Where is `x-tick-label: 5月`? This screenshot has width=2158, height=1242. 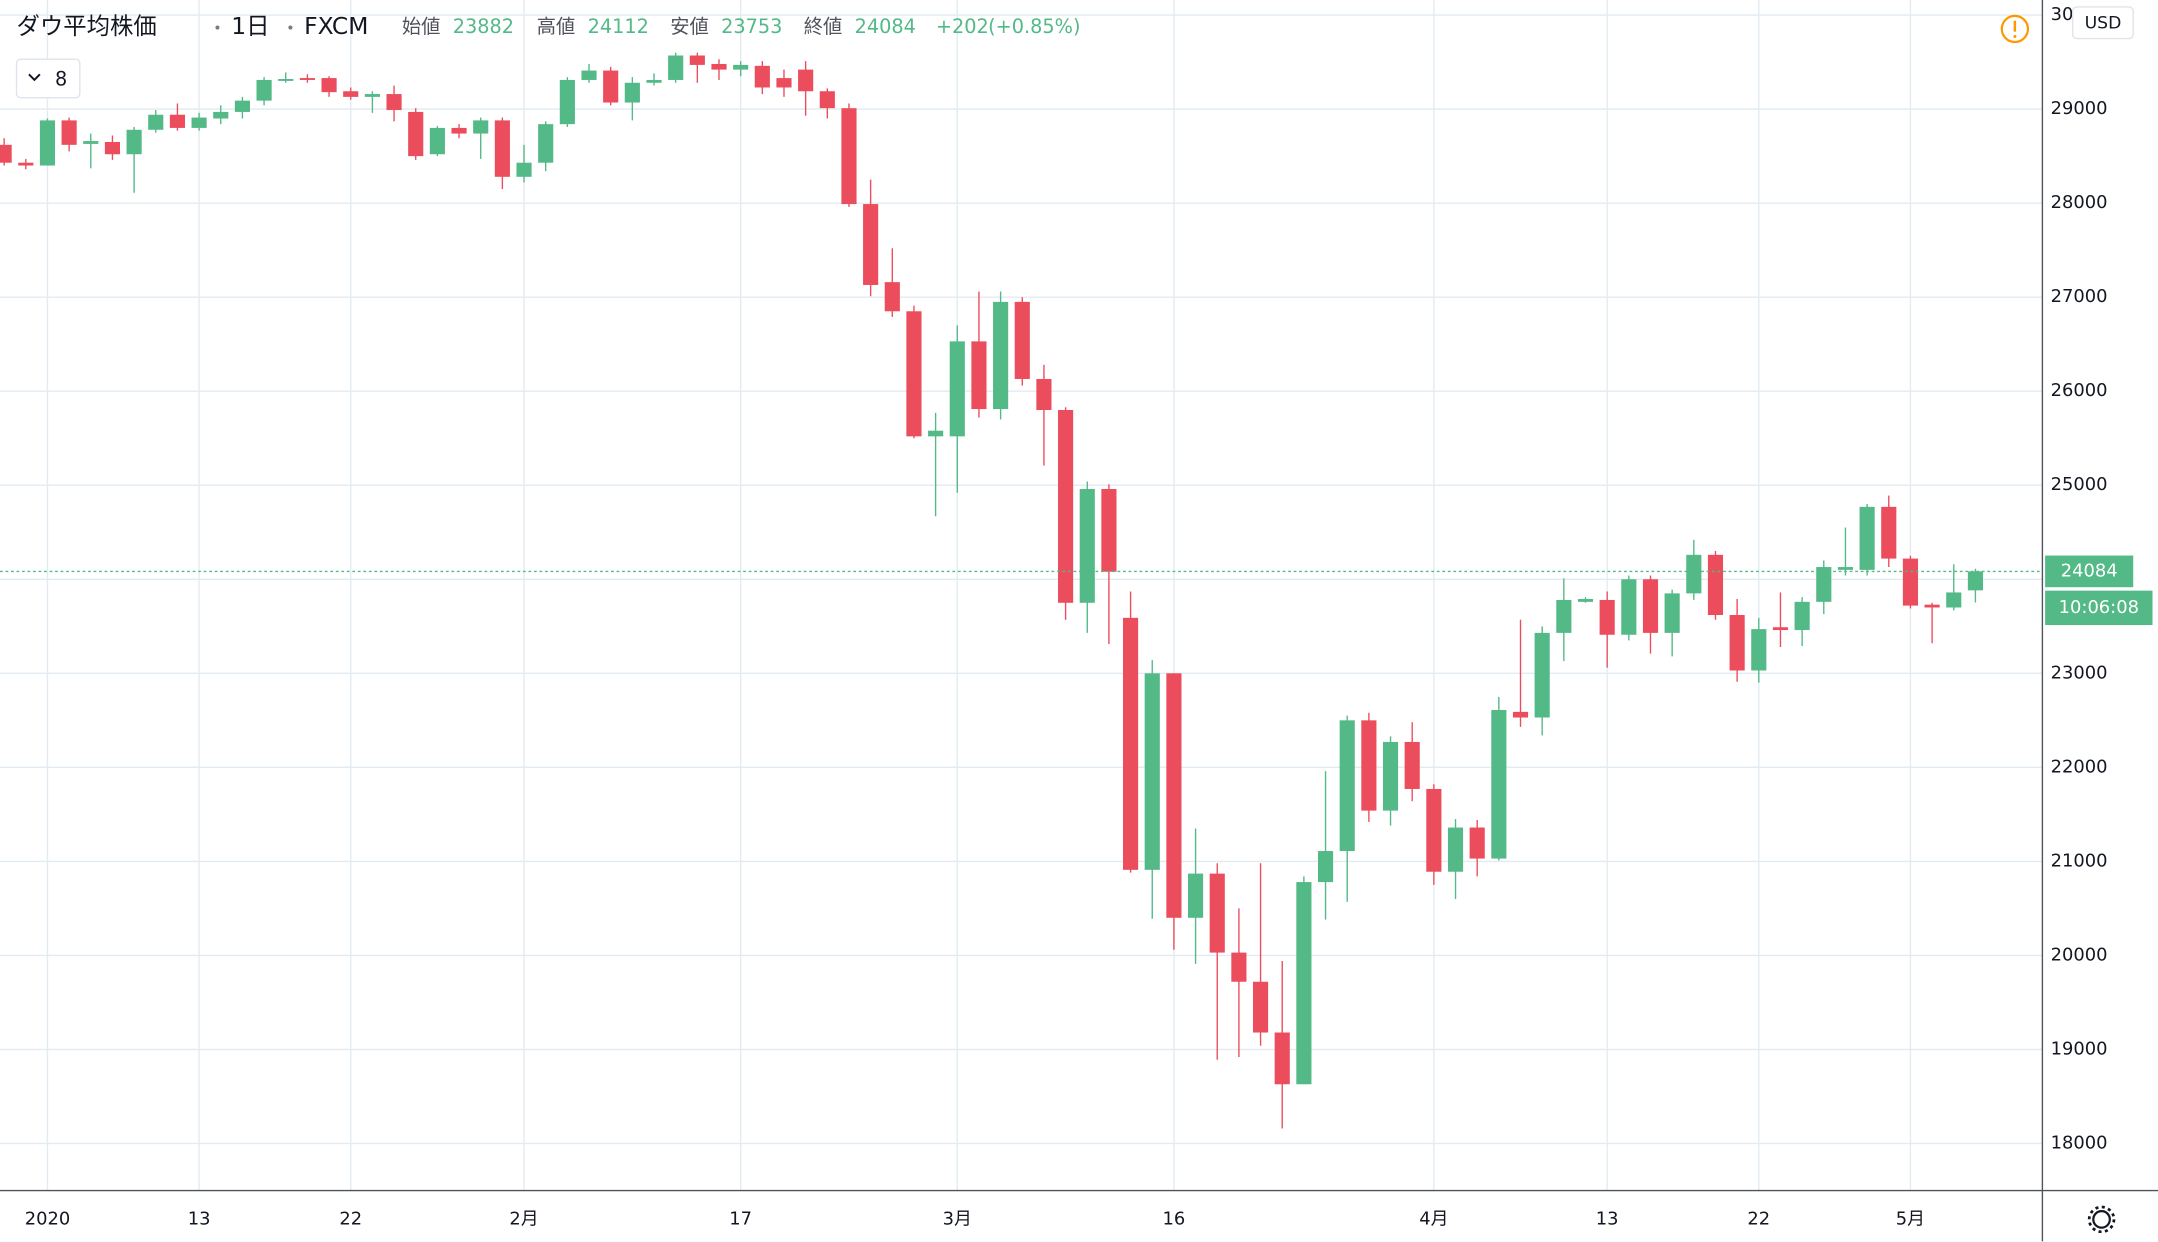 x-tick-label: 5月 is located at coordinates (1910, 1218).